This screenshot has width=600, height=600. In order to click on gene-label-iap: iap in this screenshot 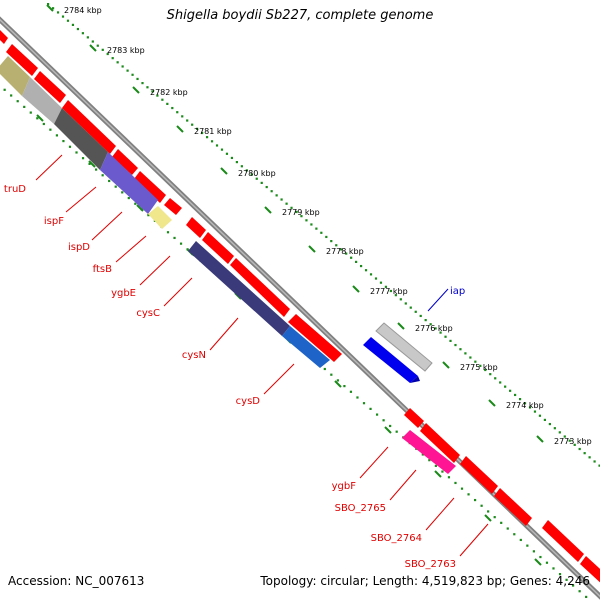, I will do `click(457, 291)`.